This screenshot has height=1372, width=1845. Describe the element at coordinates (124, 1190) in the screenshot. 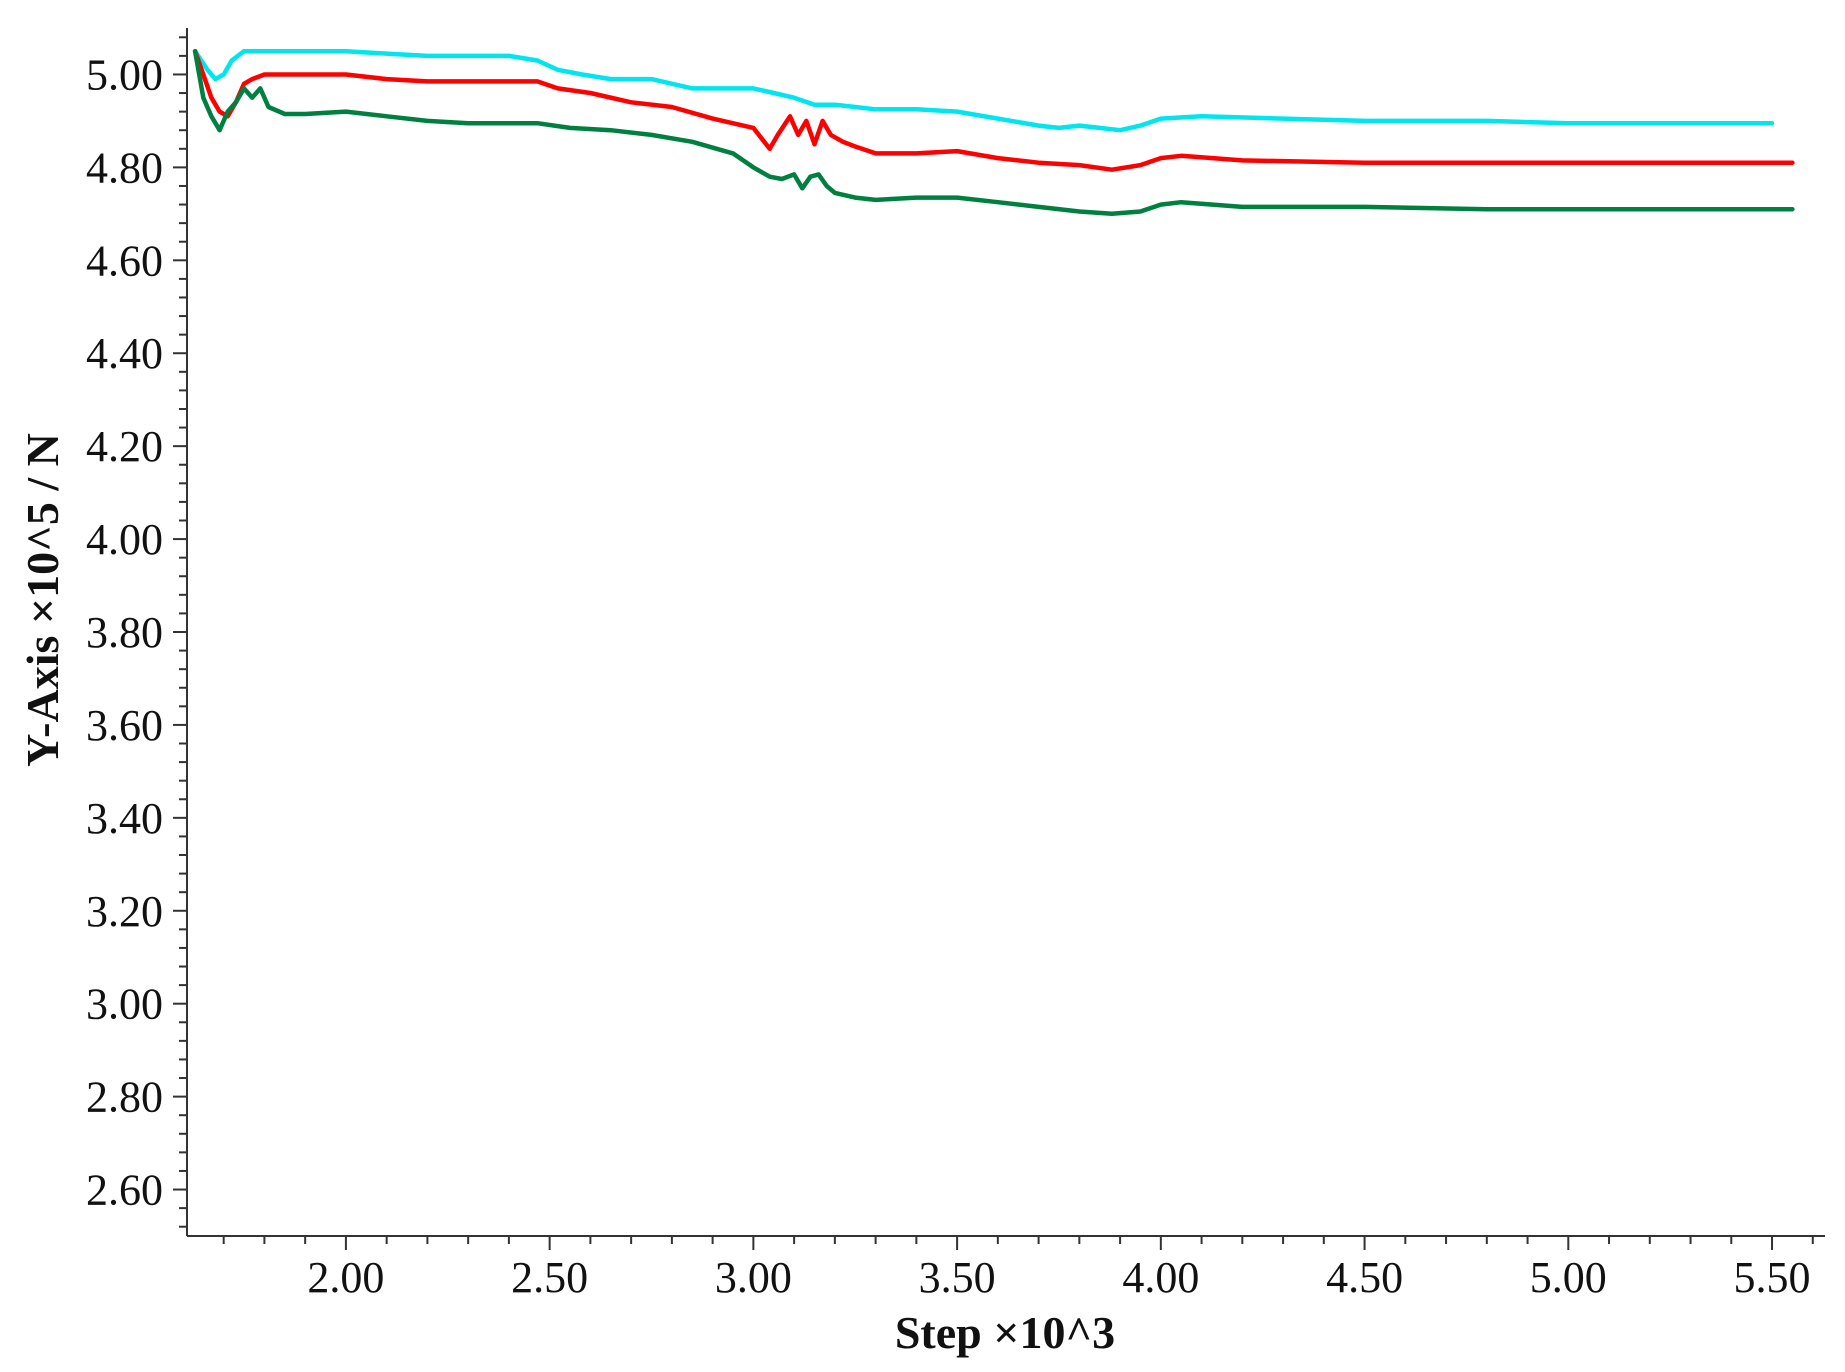

I see `y-tick-label: 2.60` at that location.